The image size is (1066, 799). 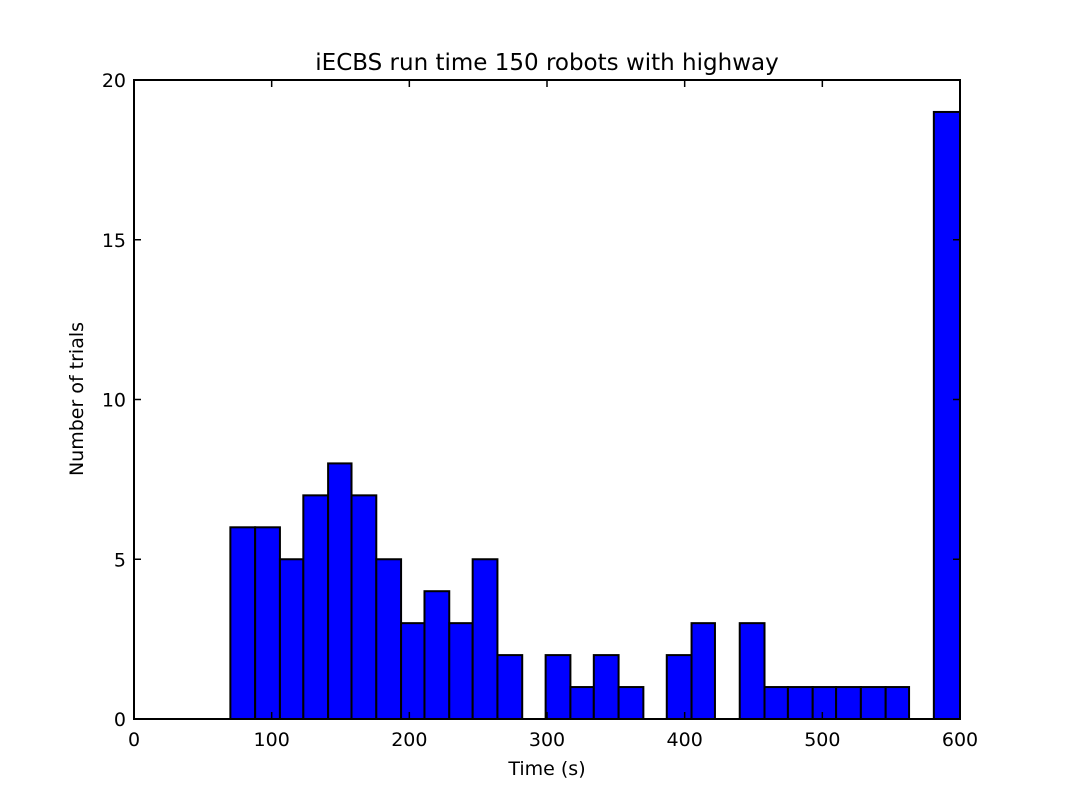 I want to click on x-tick-label-2: 200, so click(x=409, y=740).